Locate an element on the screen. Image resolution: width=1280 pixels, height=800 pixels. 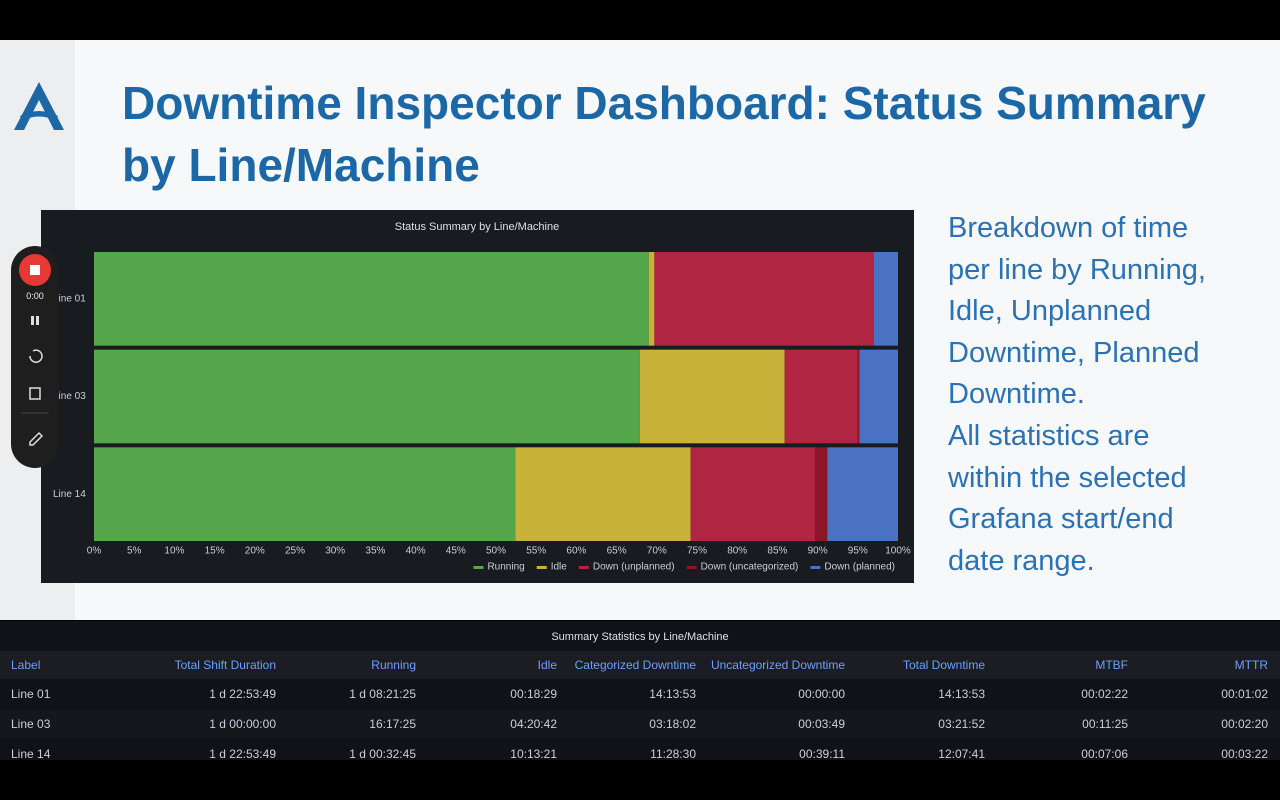
x-tick-label: 5% is located at coordinates (134, 551).